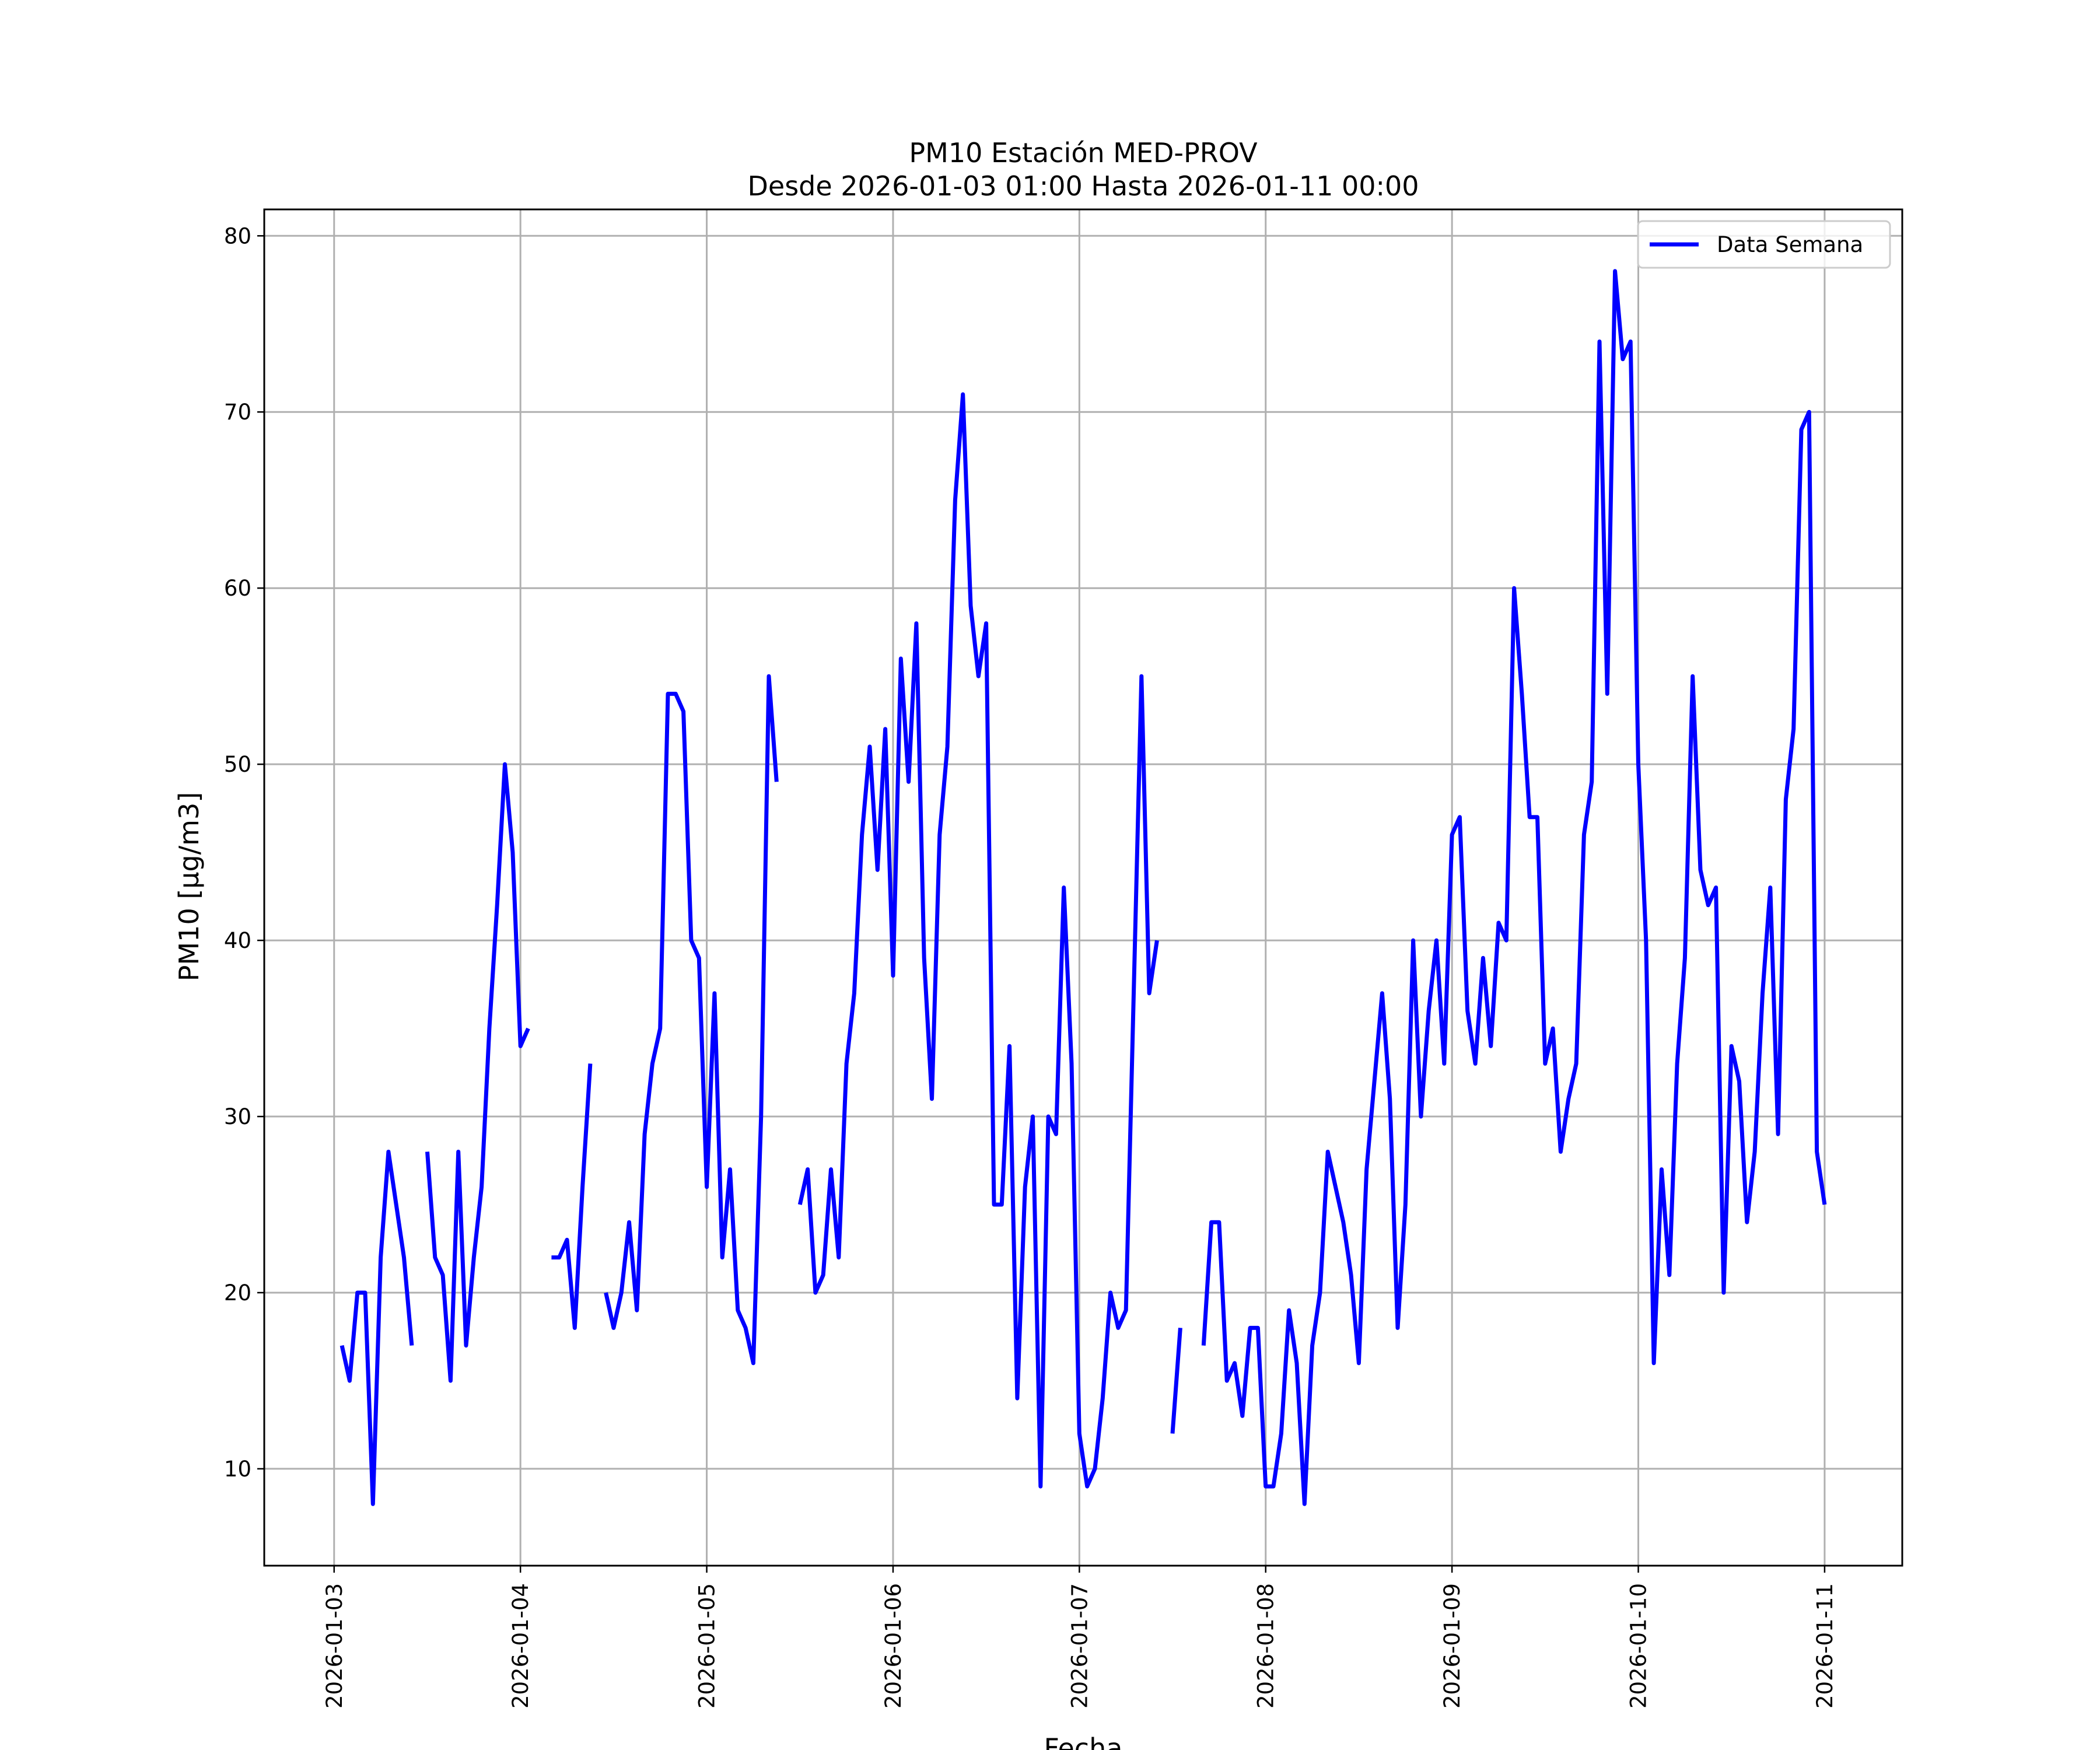 The width and height of the screenshot is (2100, 1750). I want to click on y-tick-label: 20, so click(237, 1293).